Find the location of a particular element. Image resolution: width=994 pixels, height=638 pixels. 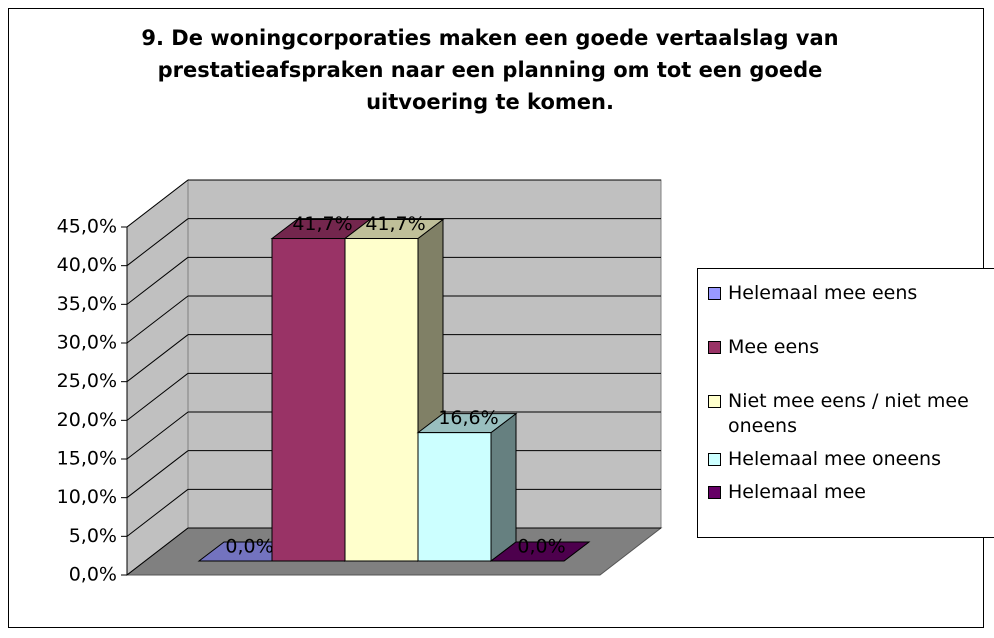

y-tick-label: 35,0% is located at coordinates (87, 304).